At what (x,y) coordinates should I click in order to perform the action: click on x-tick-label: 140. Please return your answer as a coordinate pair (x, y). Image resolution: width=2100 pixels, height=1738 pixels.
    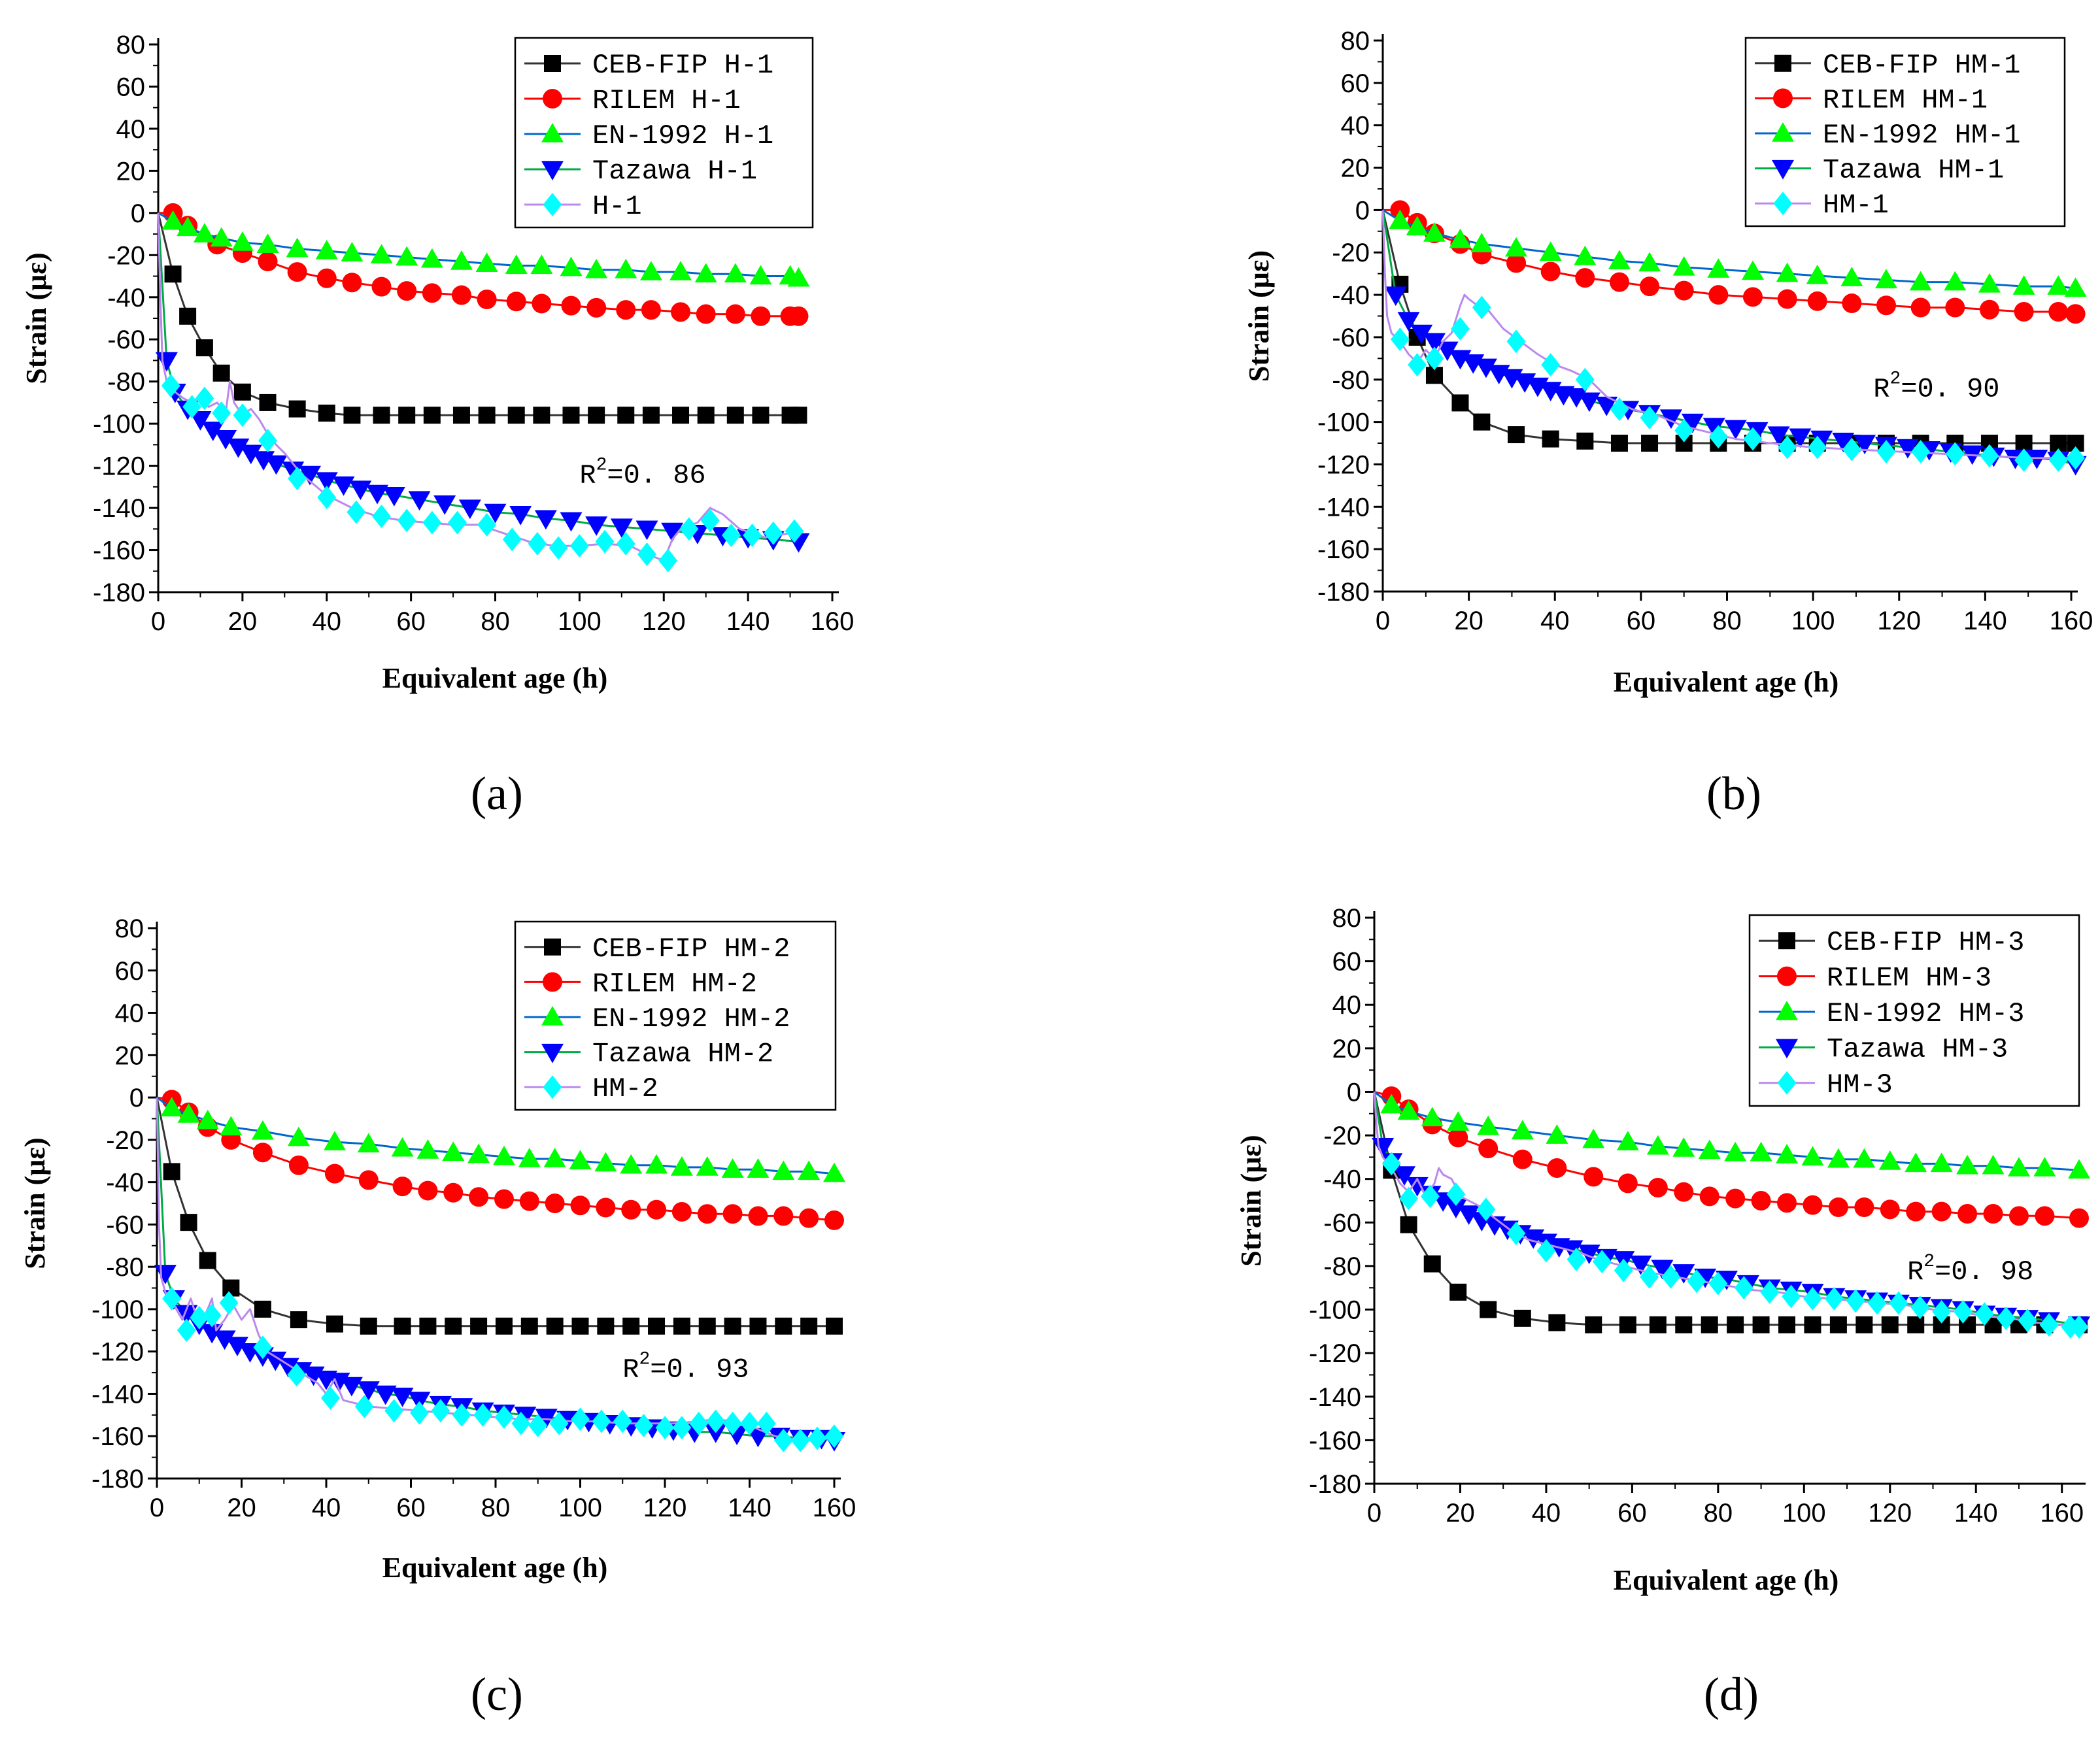
    Looking at the image, I should click on (1976, 1513).